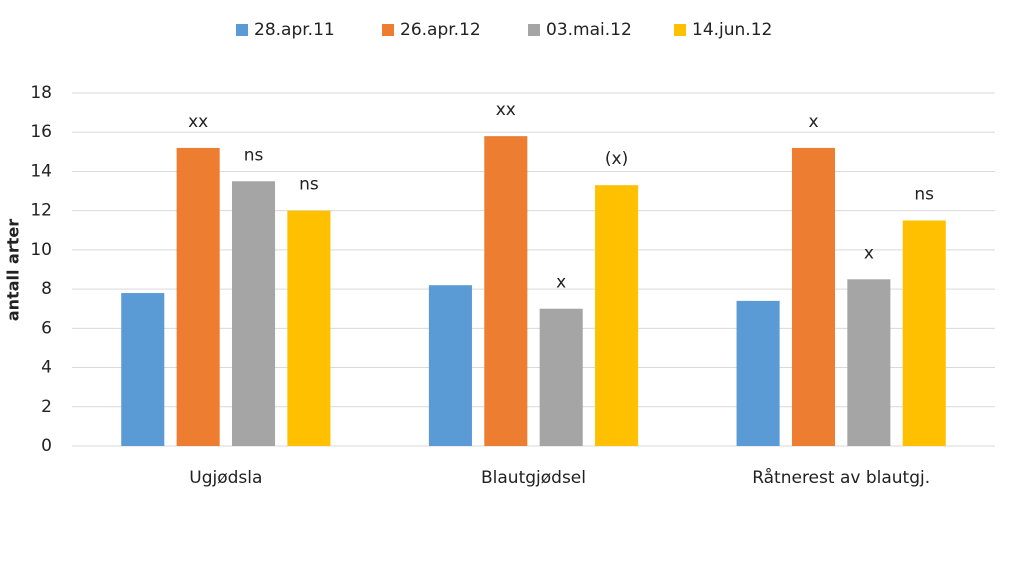 This screenshot has height=562, width=1024. What do you see at coordinates (41, 211) in the screenshot?
I see `y-tick-label: 12` at bounding box center [41, 211].